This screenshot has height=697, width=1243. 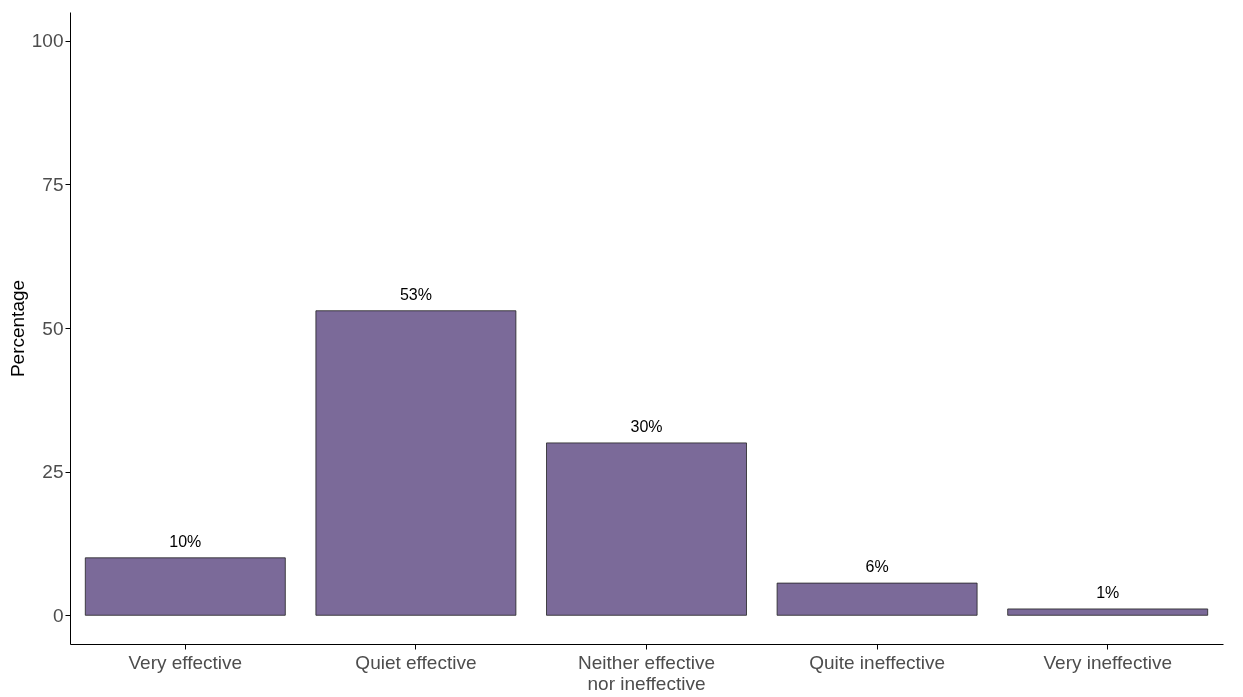 I want to click on x-tick-label: Quite ineffective, so click(x=877, y=662).